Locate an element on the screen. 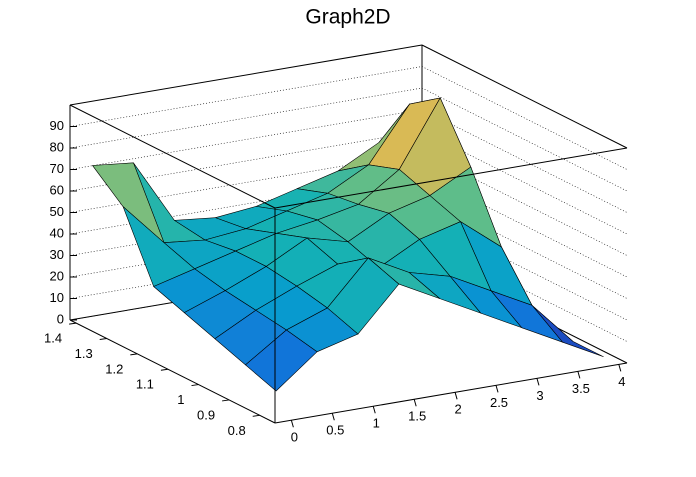 The height and width of the screenshot is (477, 696). y-tick-label: 0.8 is located at coordinates (237, 430).